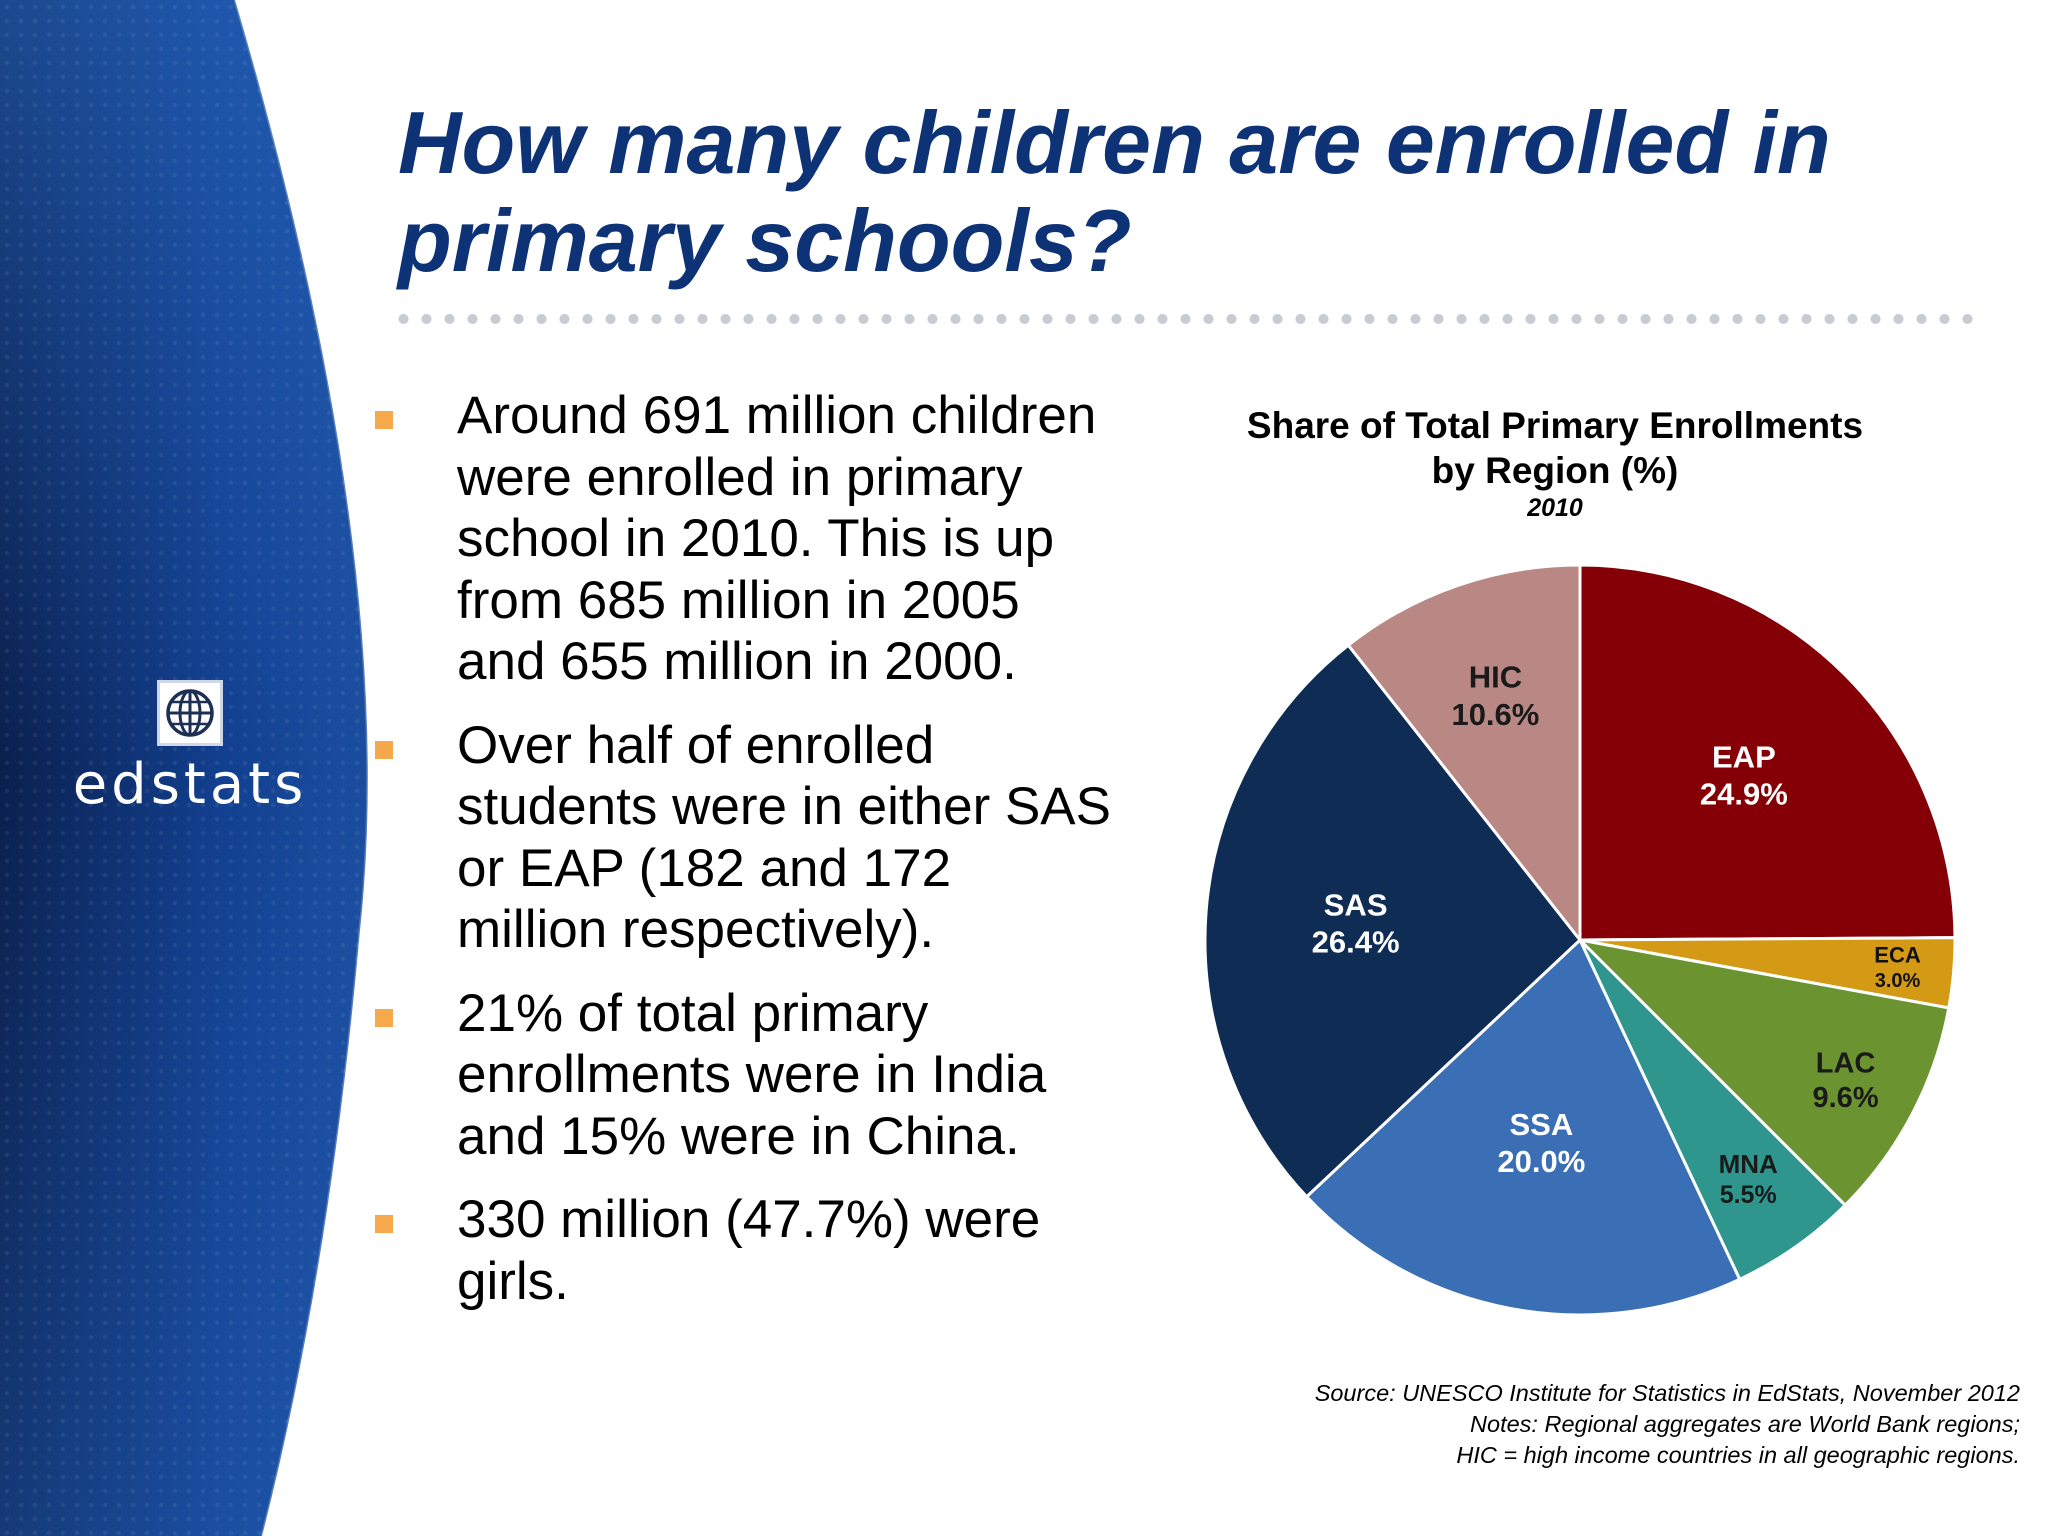 This screenshot has height=1536, width=2048. Describe the element at coordinates (1464, 754) in the screenshot. I see `pie-slice-hic` at that location.